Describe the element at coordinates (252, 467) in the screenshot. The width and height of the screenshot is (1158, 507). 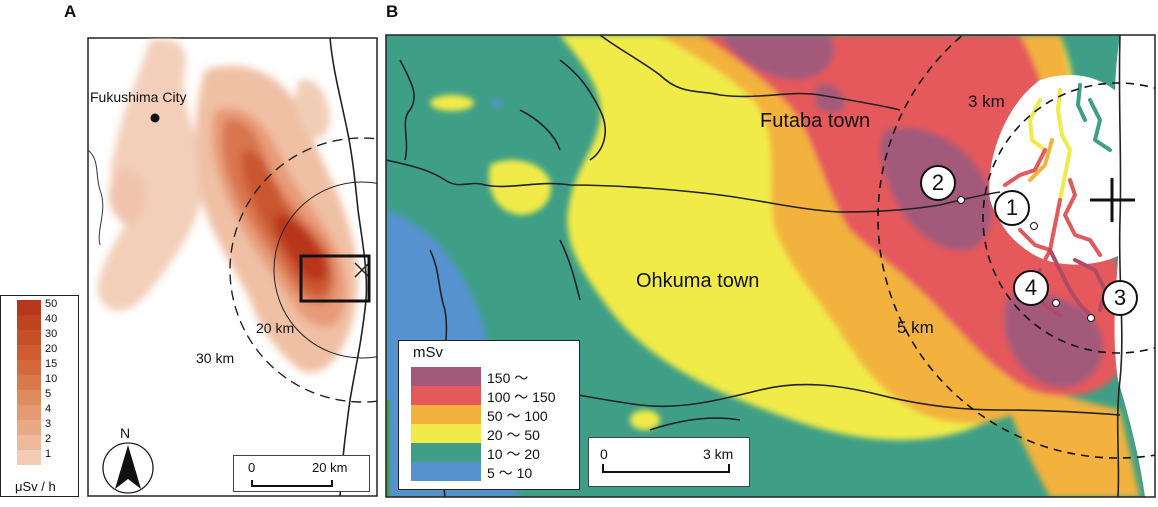
I see `scalebar-a-start: 0` at that location.